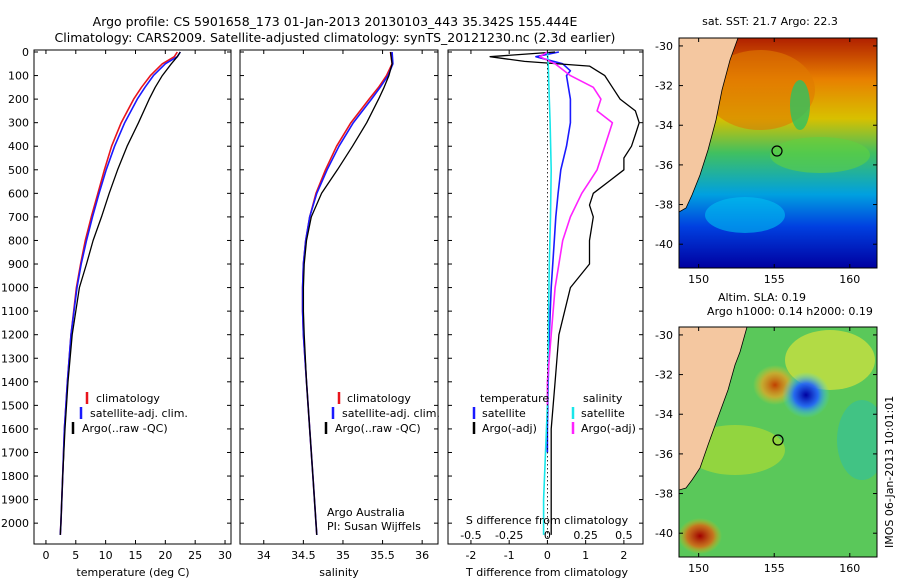 Image resolution: width=900 pixels, height=580 pixels. I want to click on annotation-argo-australia: Argo Australia, so click(366, 512).